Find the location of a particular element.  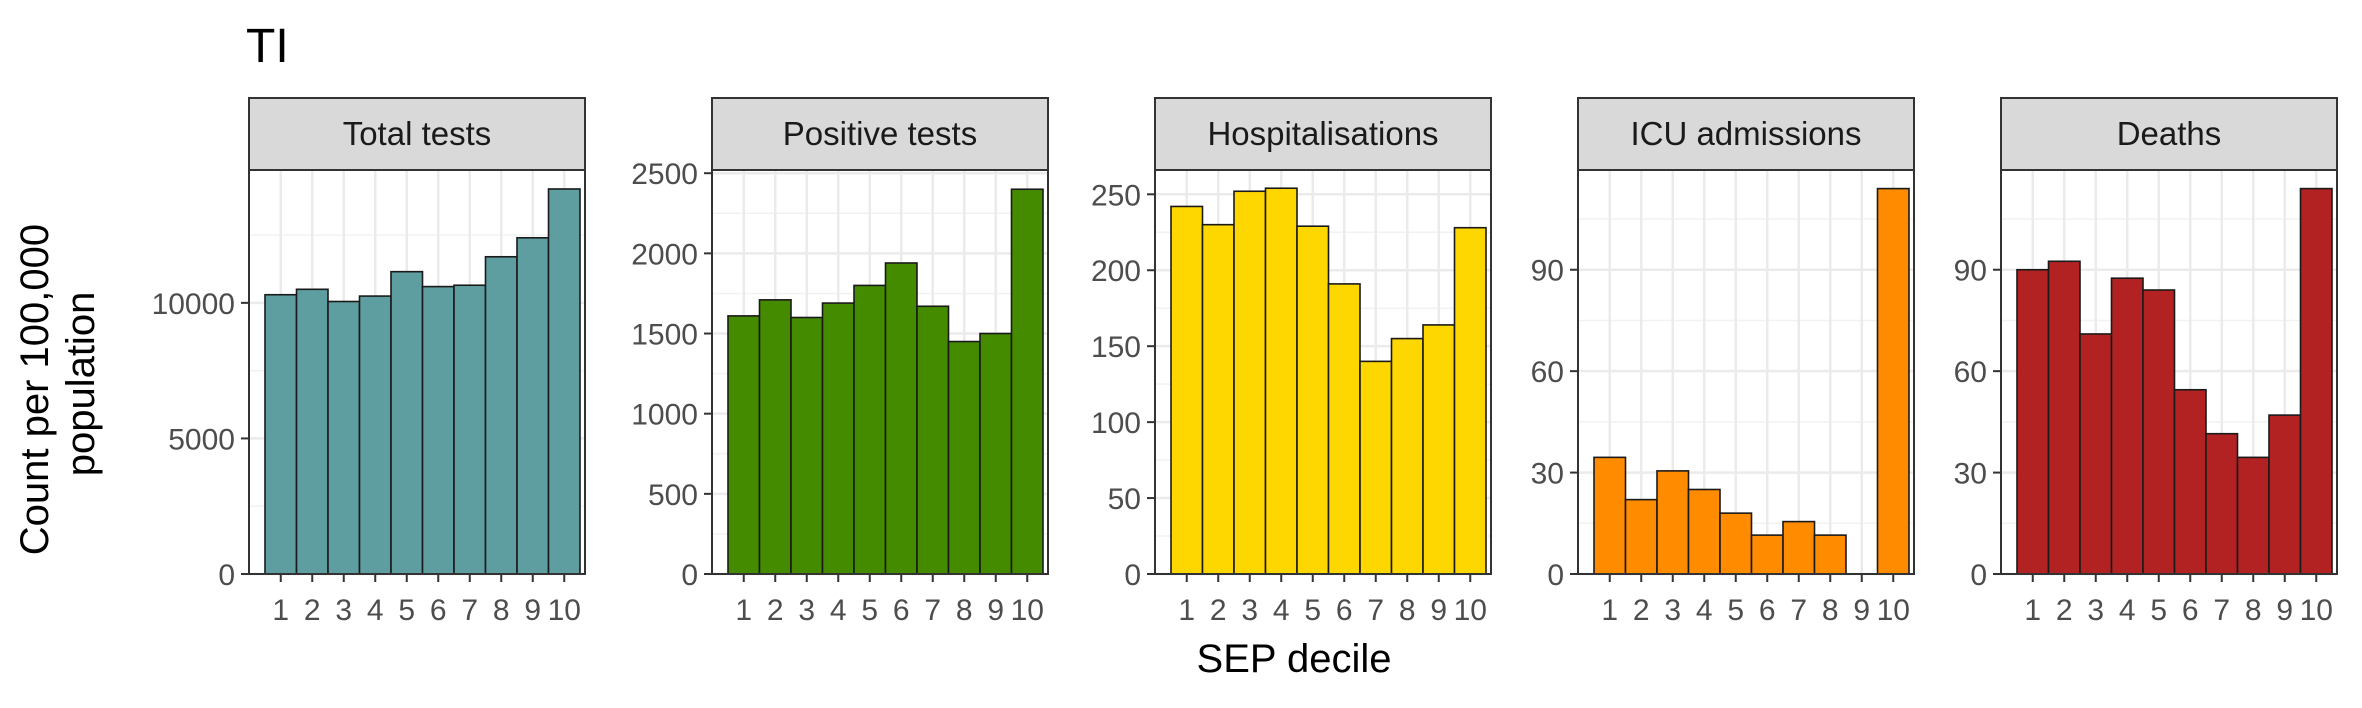

y-tick-label: 150 is located at coordinates (1116, 347).